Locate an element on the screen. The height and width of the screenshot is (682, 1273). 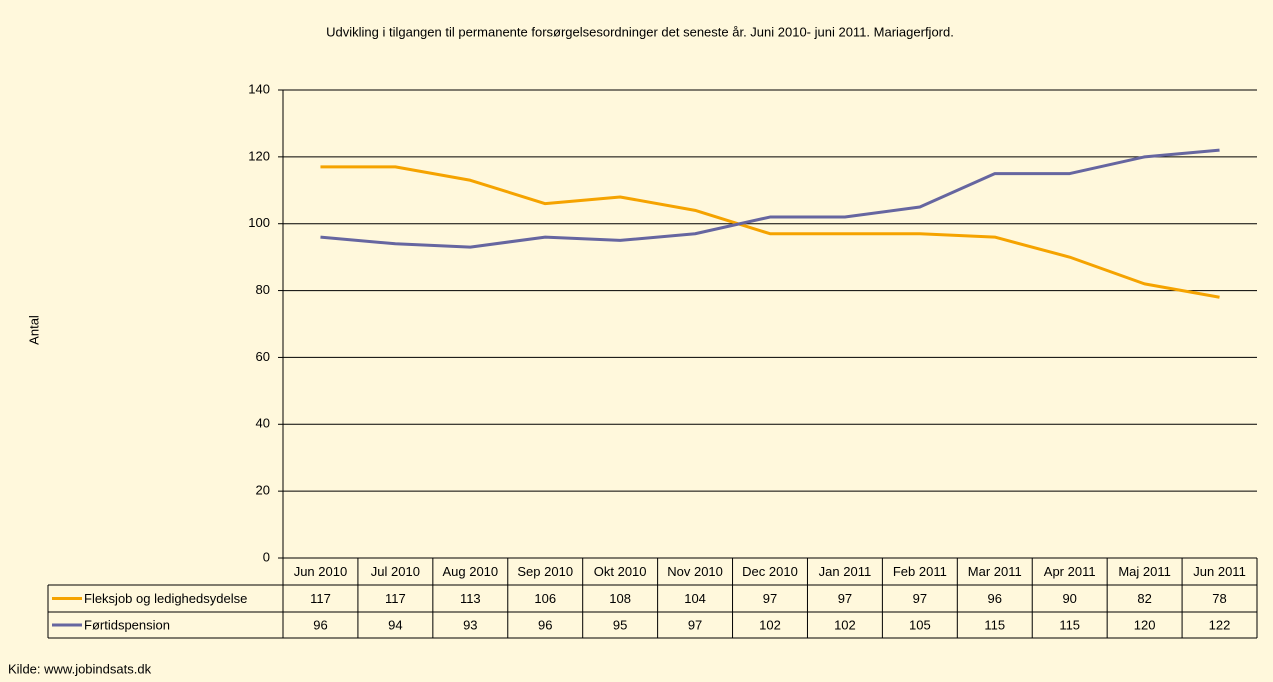
table-value: 108 is located at coordinates (620, 598).